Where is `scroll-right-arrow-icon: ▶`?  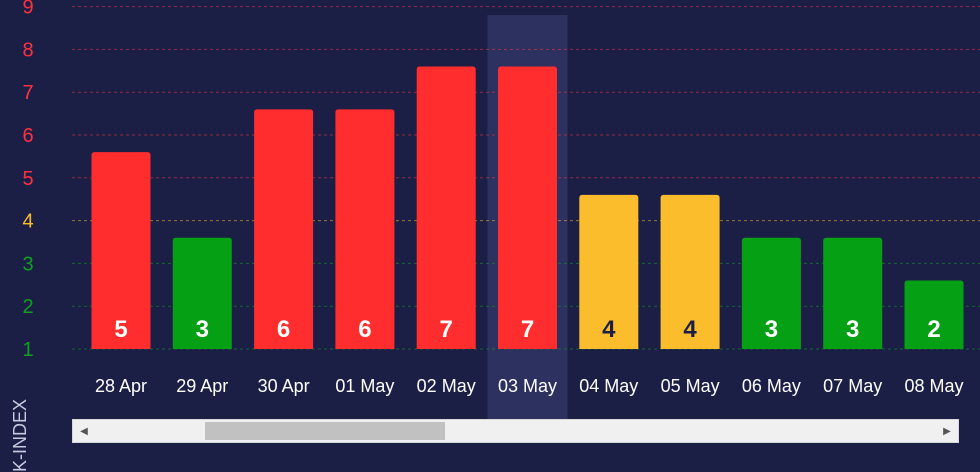 scroll-right-arrow-icon: ▶ is located at coordinates (947, 431).